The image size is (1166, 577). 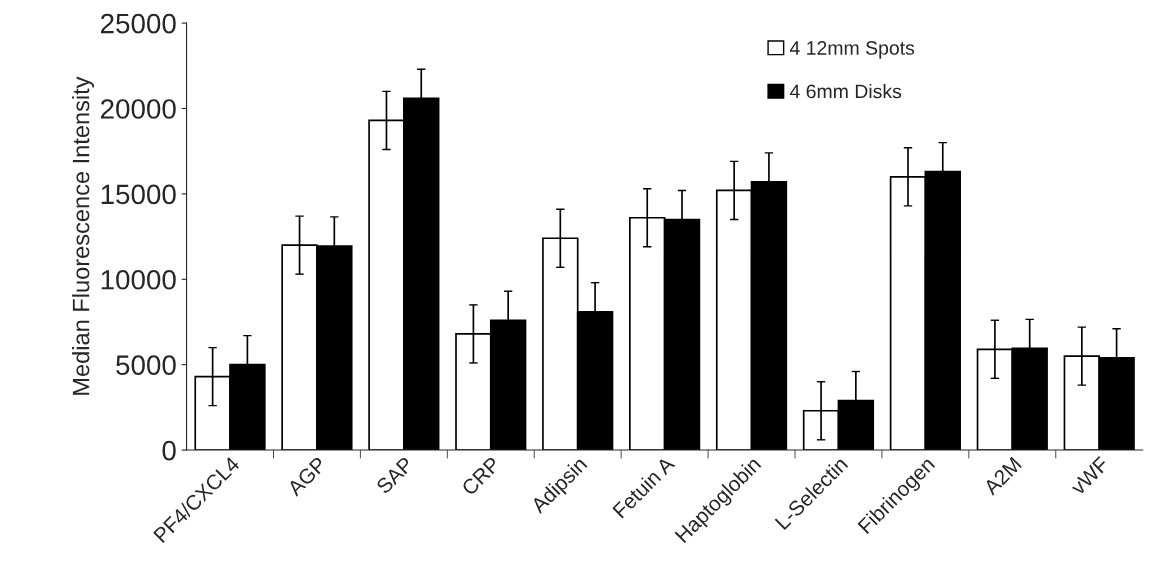 I want to click on legend-label: 4 12mm Spots, so click(x=852, y=50).